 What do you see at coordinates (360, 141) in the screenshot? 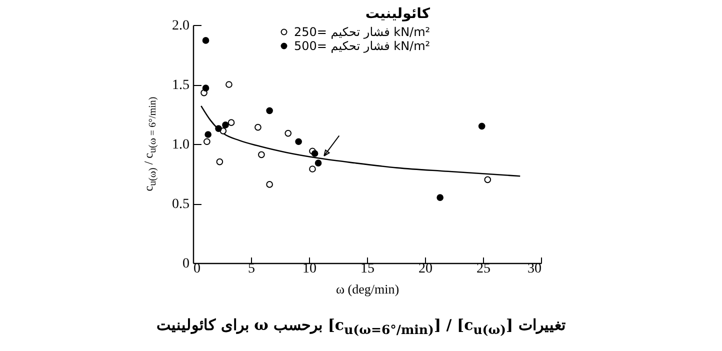
I see `line-series` at bounding box center [360, 141].